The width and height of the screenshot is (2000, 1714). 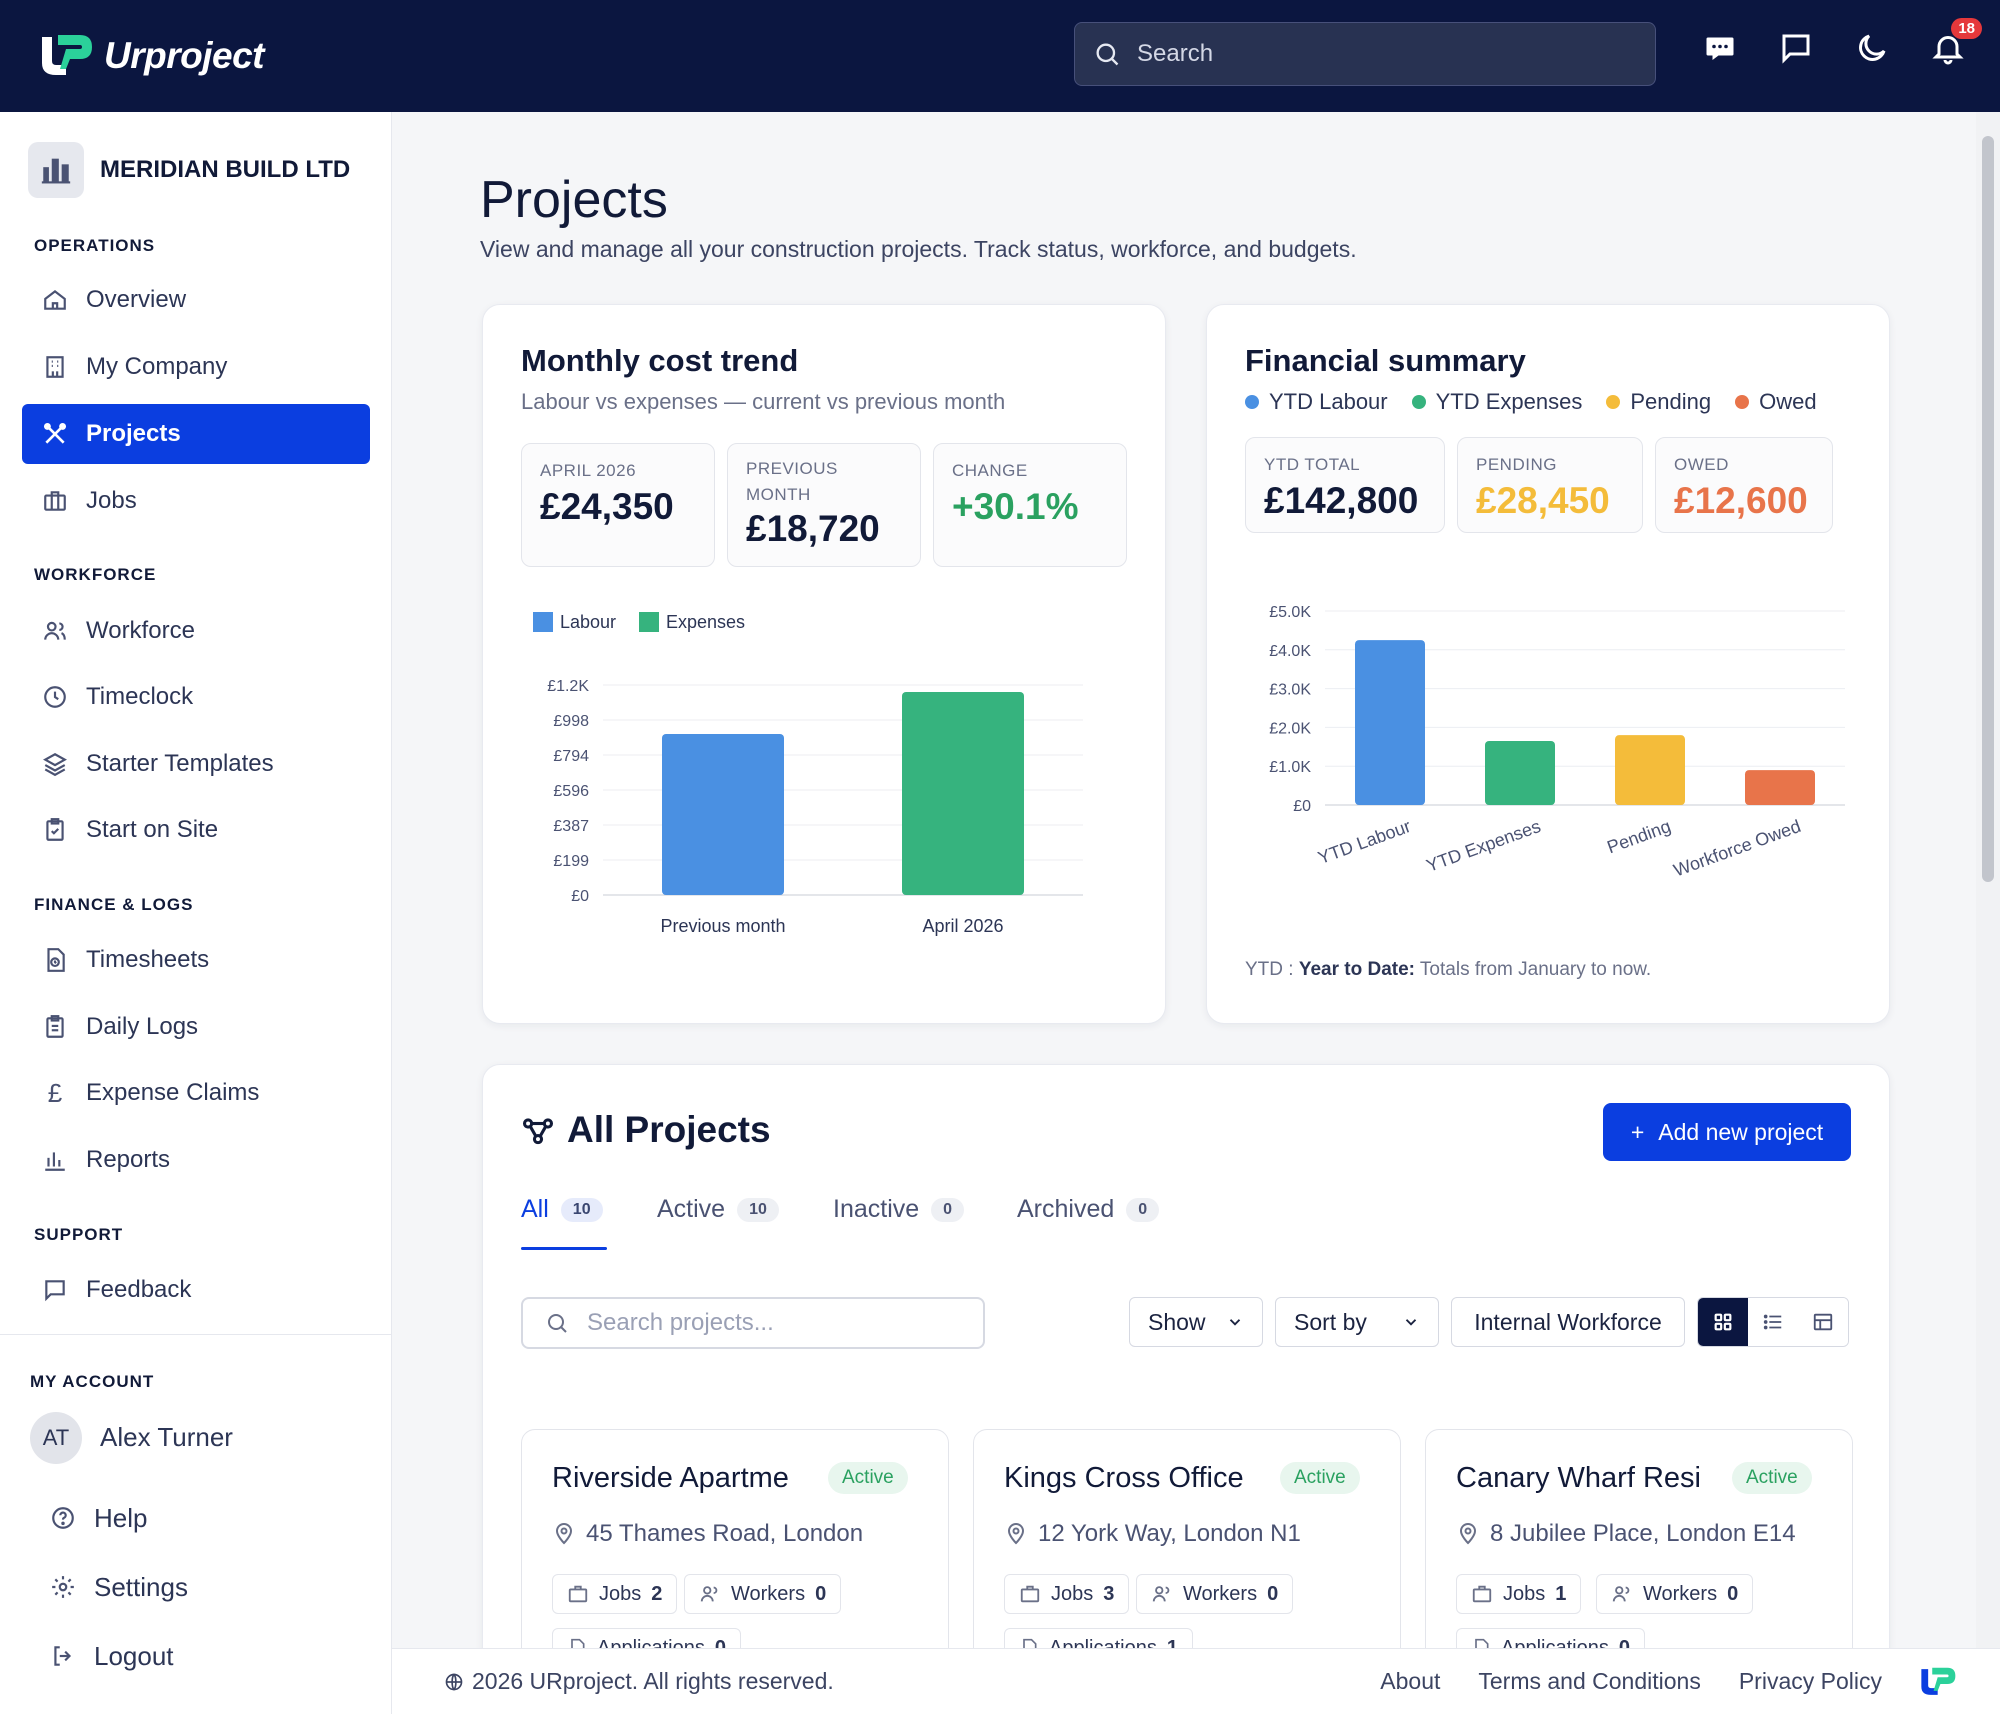 What do you see at coordinates (1637, 1131) in the screenshot?
I see `plus-icon: +` at bounding box center [1637, 1131].